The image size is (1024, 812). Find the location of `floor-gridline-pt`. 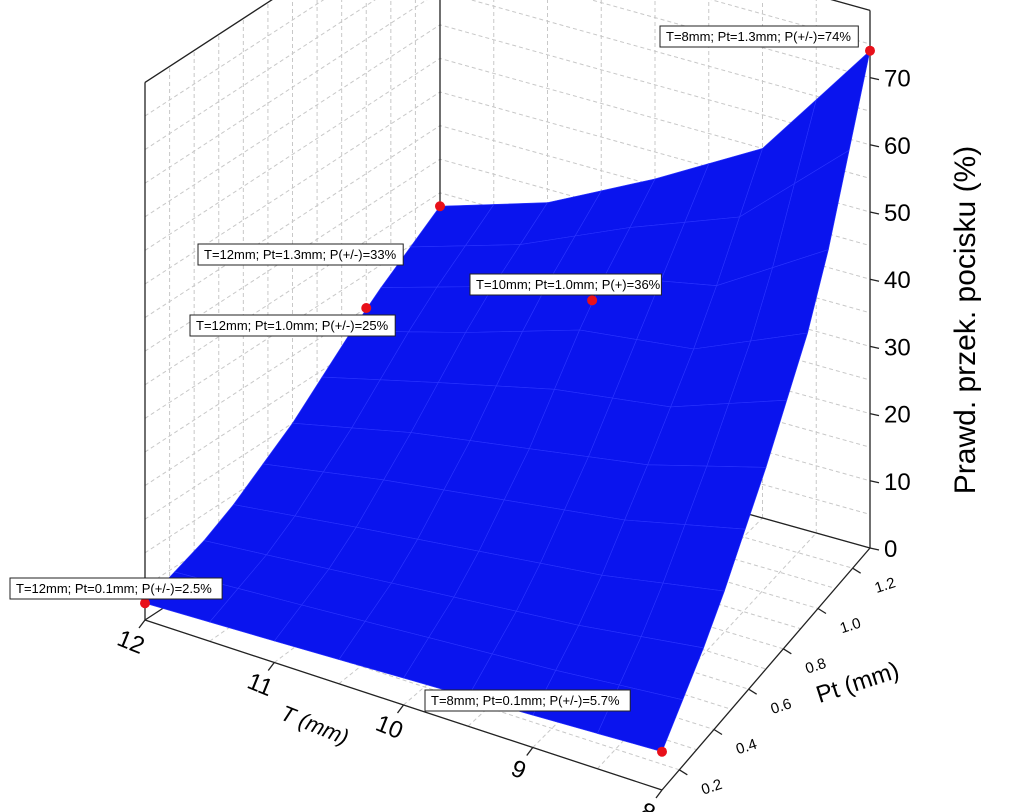

floor-gridline-pt is located at coordinates (424, 687).